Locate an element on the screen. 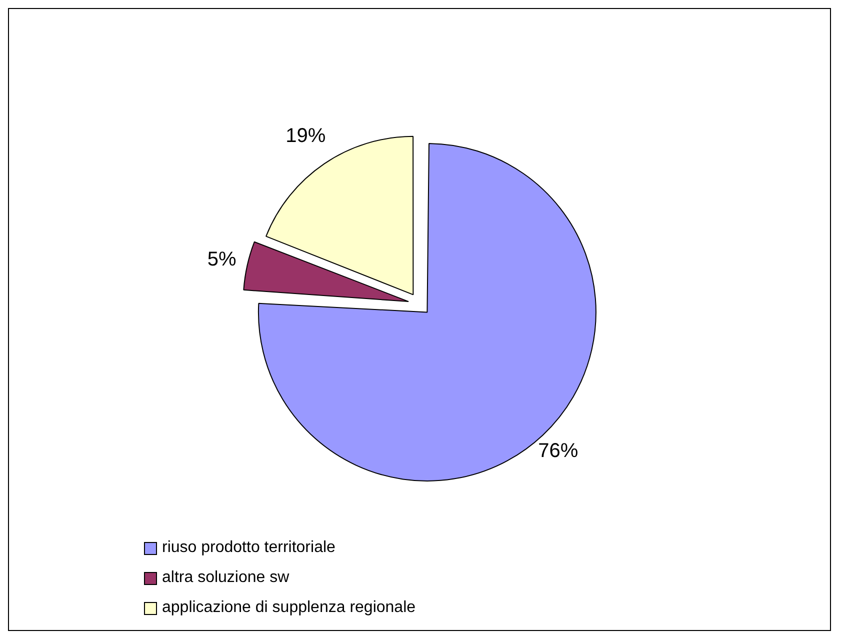 Image resolution: width=841 pixels, height=641 pixels. legend-label: altra soluzione sw is located at coordinates (226, 578).